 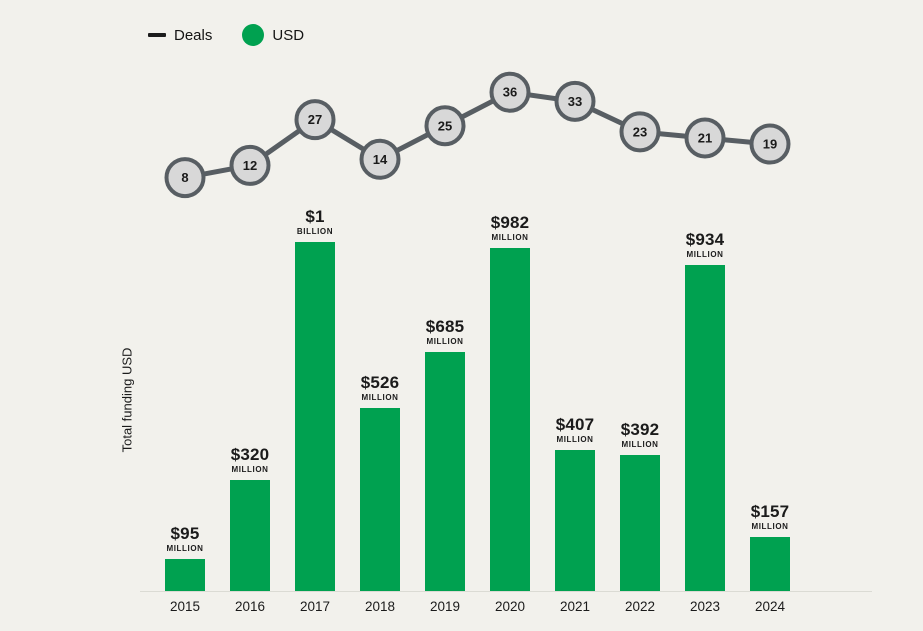 I want to click on deals-node-2023, so click(x=705, y=138).